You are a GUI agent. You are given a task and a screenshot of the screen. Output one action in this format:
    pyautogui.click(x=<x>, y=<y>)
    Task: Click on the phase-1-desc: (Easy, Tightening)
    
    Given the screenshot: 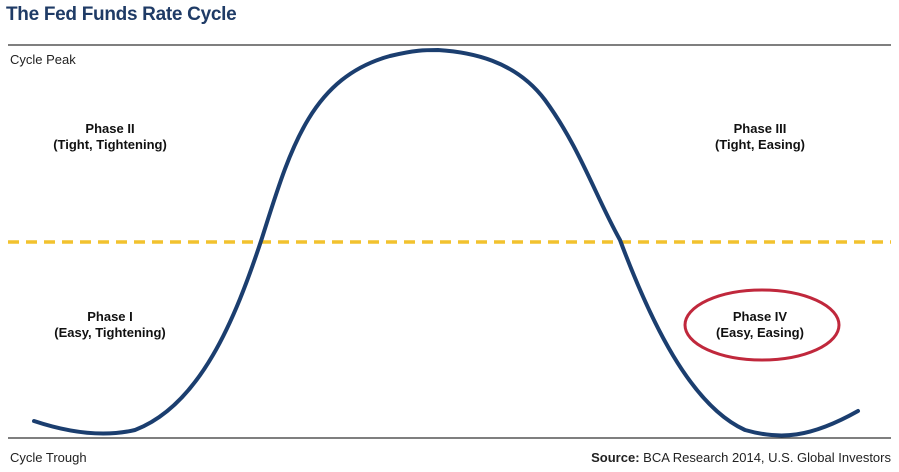 What is the action you would take?
    pyautogui.click(x=110, y=332)
    